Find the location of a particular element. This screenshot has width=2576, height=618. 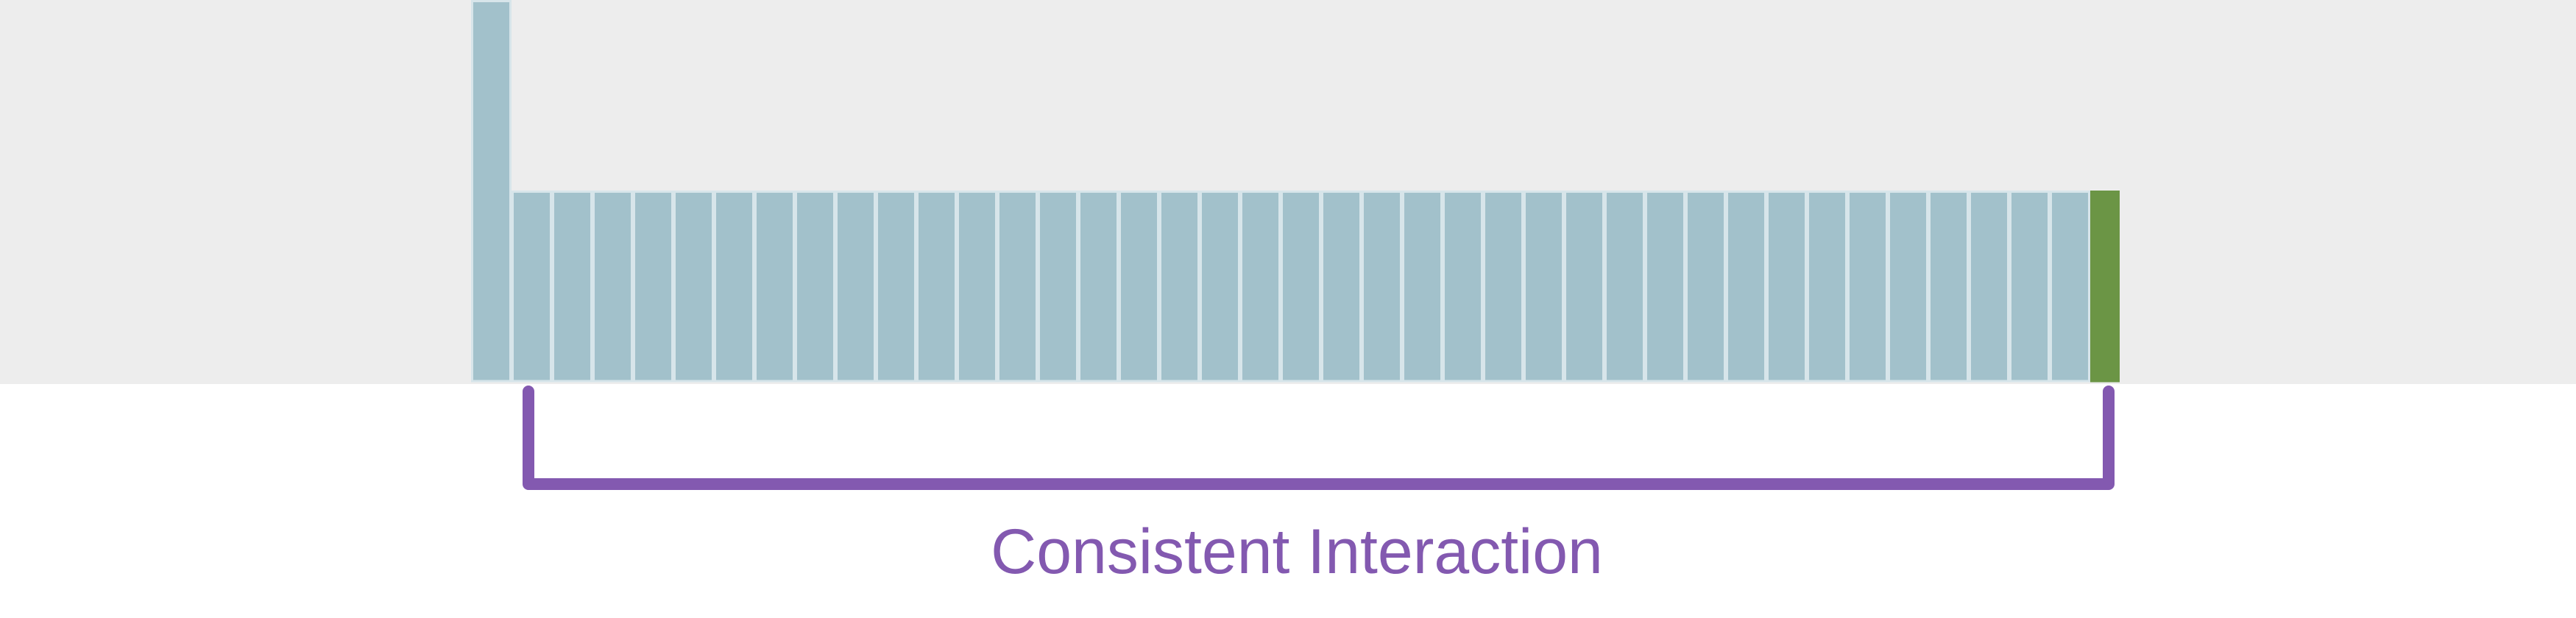

highlighted-bar is located at coordinates (2105, 287).